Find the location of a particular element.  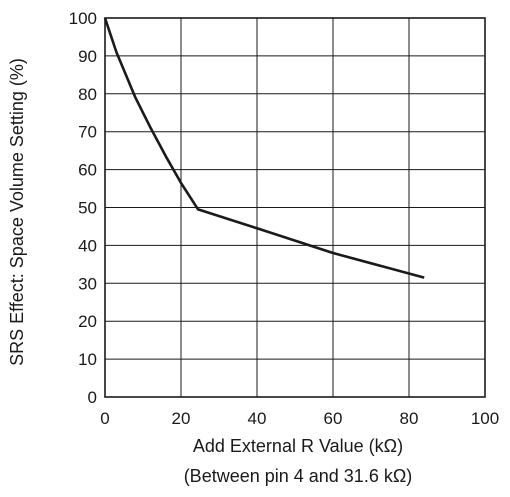

x-tick-label: 100 is located at coordinates (485, 418).